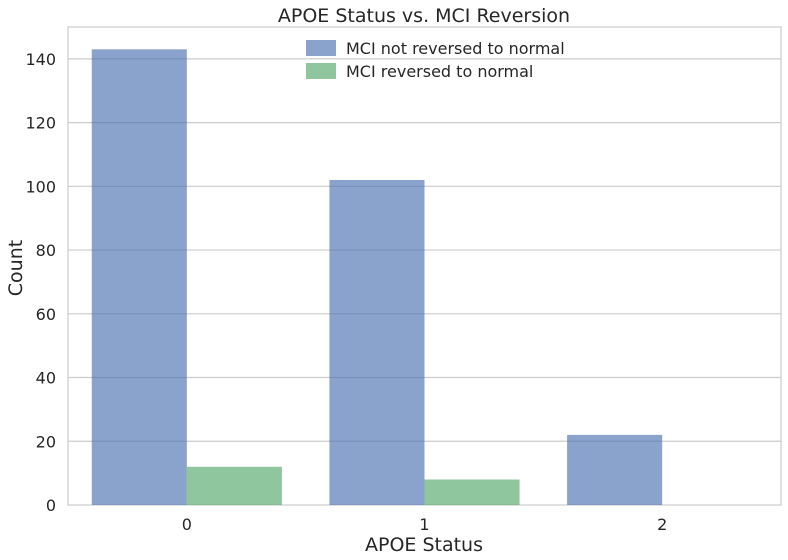 The image size is (788, 560). I want to click on y-tick-label-120: 120, so click(40, 123).